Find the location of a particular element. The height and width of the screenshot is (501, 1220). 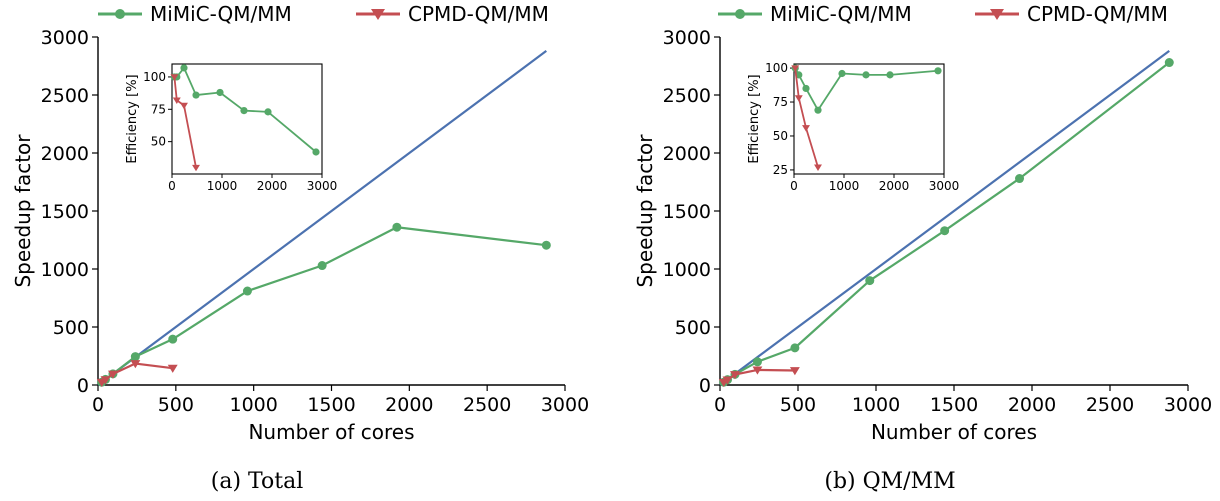

legend-b: MiMiC-QM/MM CPMD-QM/MM is located at coordinates (943, 14).